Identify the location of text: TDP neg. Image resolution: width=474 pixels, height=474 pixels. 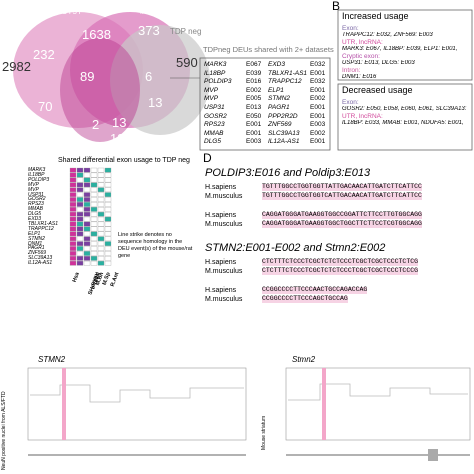
(186, 31).